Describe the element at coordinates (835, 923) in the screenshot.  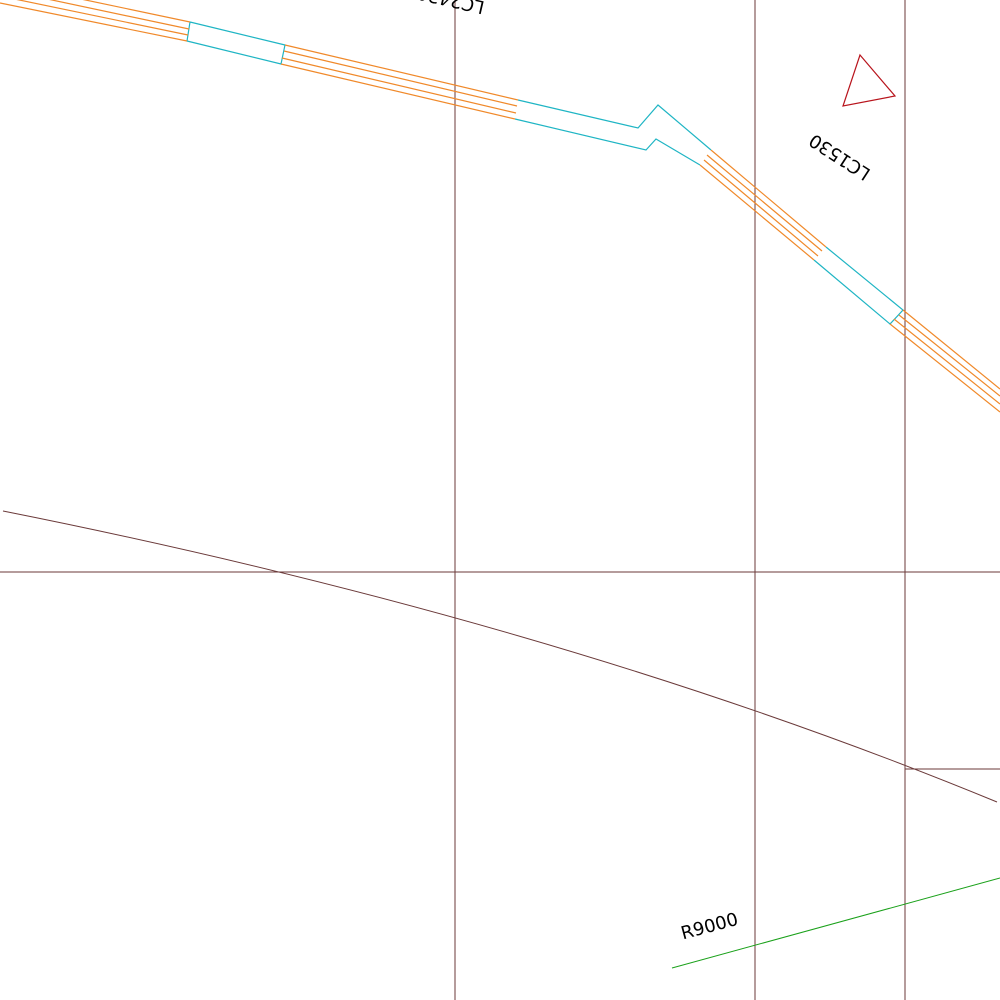
I see `green-alignment-line` at that location.